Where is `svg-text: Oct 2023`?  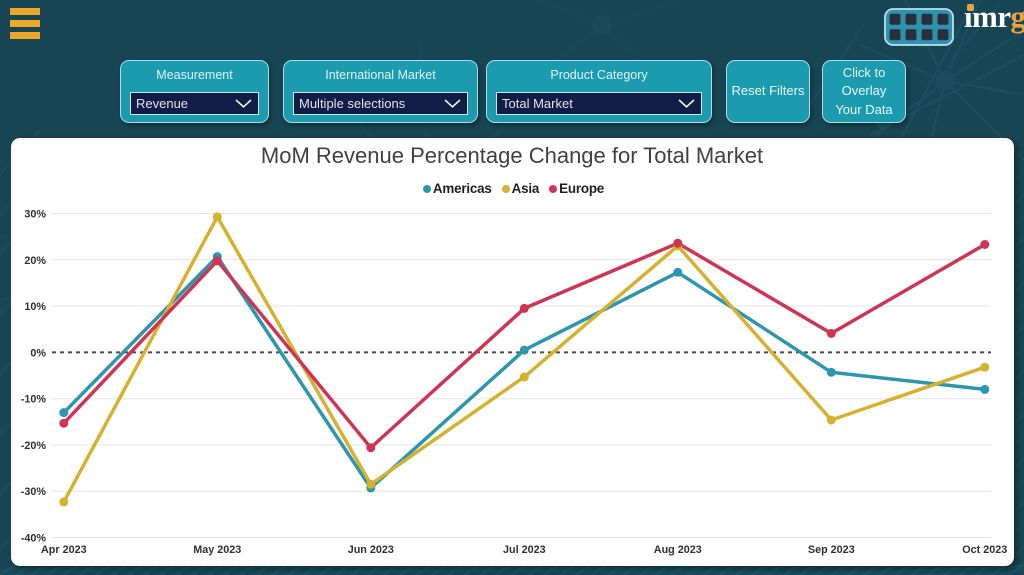 svg-text: Oct 2023 is located at coordinates (984, 550).